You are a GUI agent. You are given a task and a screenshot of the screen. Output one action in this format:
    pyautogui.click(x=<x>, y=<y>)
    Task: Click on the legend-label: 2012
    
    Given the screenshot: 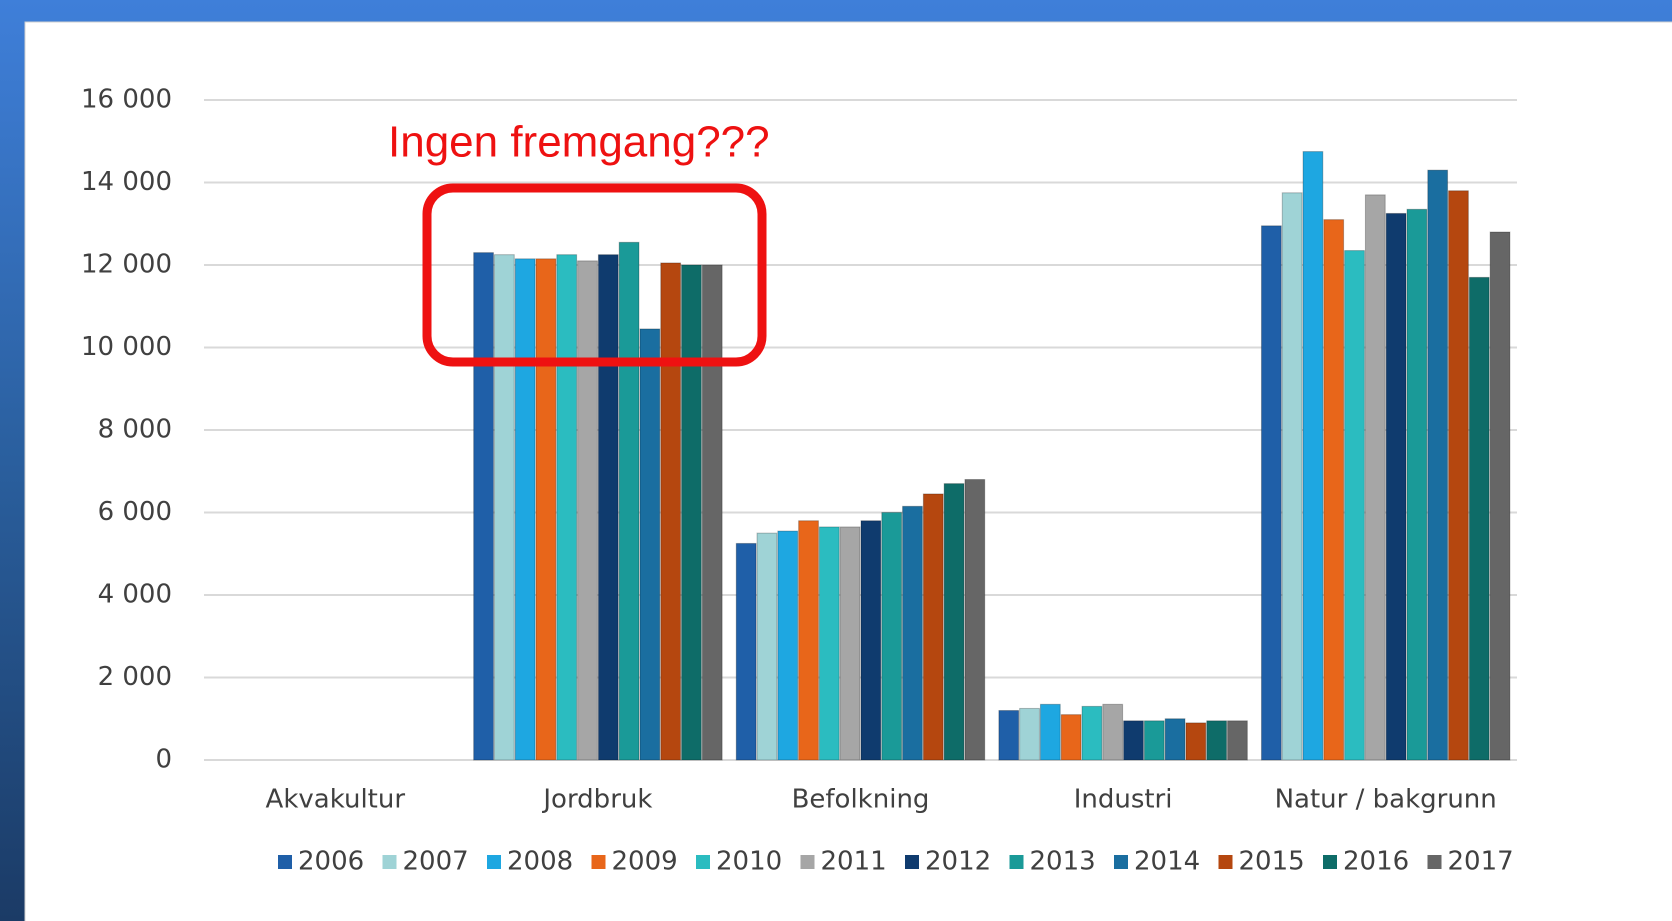 What is the action you would take?
    pyautogui.click(x=958, y=862)
    